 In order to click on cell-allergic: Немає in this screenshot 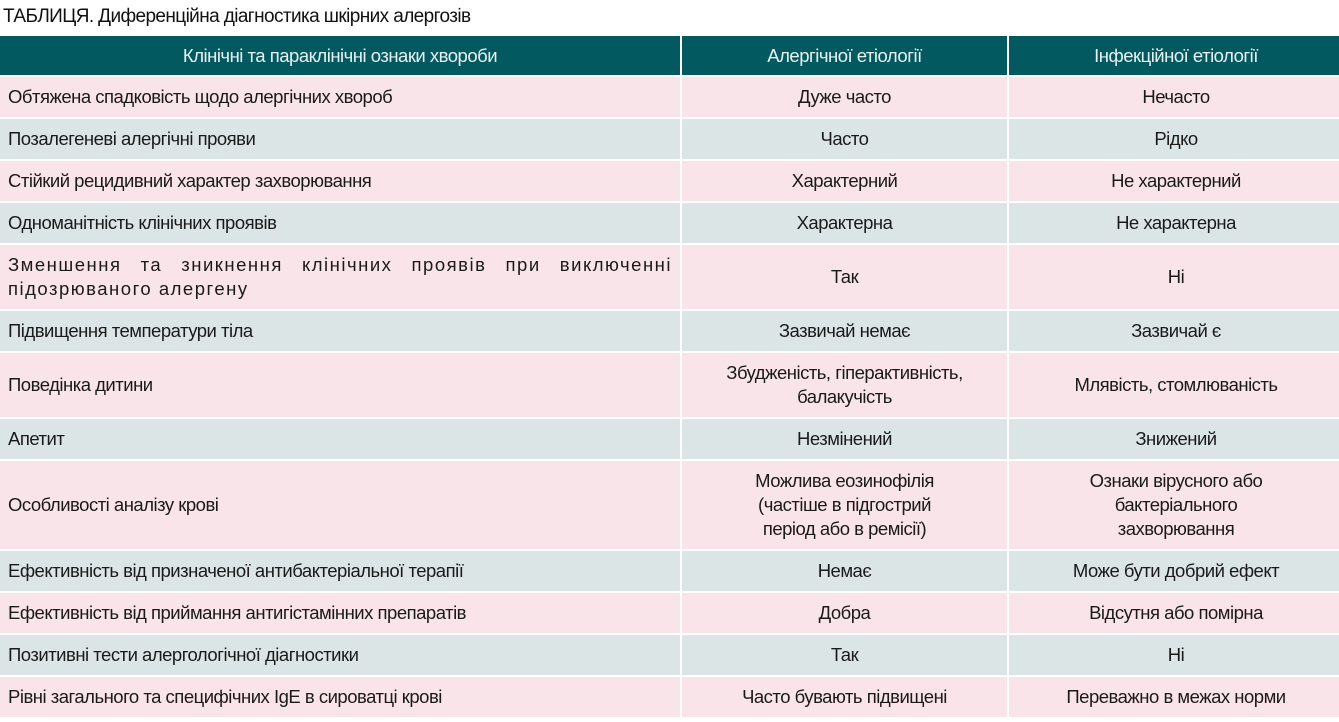, I will do `click(844, 571)`.